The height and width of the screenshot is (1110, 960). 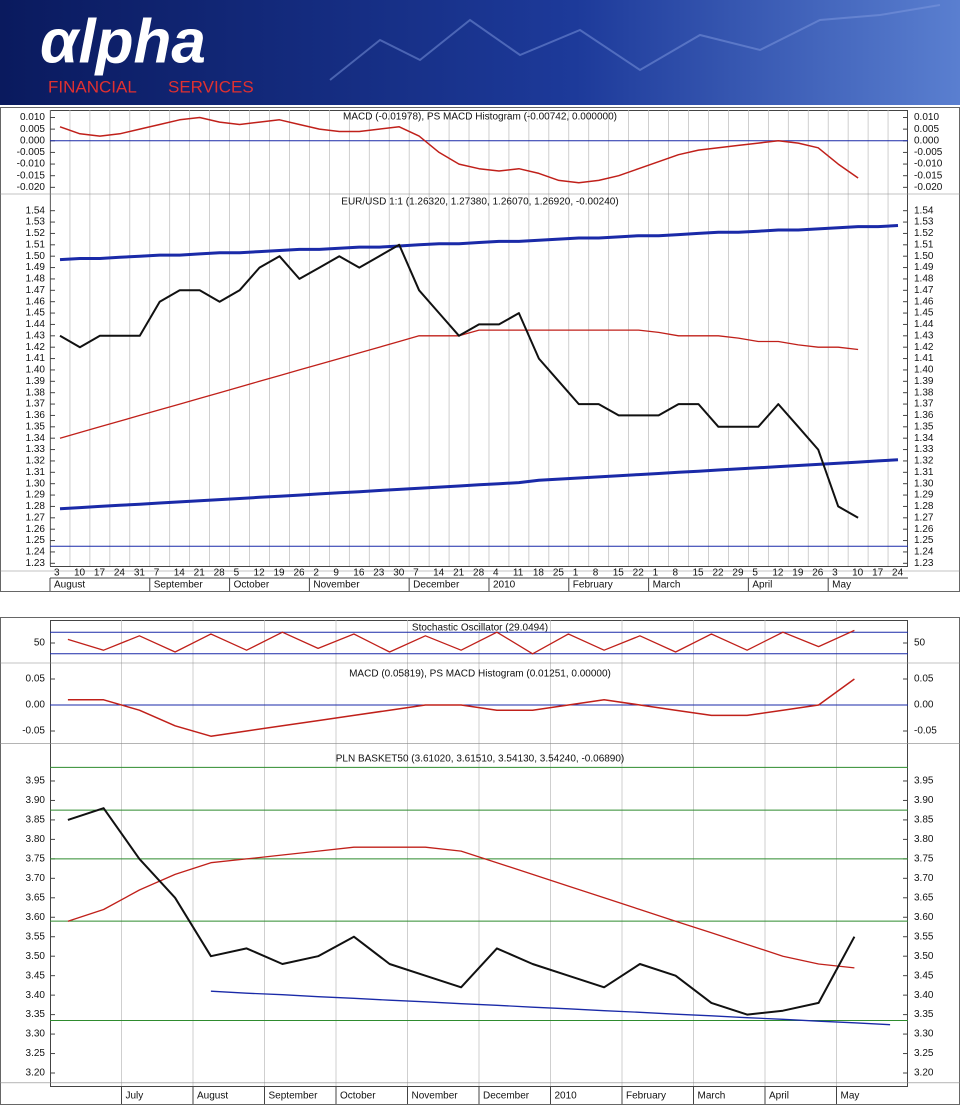 What do you see at coordinates (480, 52) in the screenshot?
I see `header-bg` at bounding box center [480, 52].